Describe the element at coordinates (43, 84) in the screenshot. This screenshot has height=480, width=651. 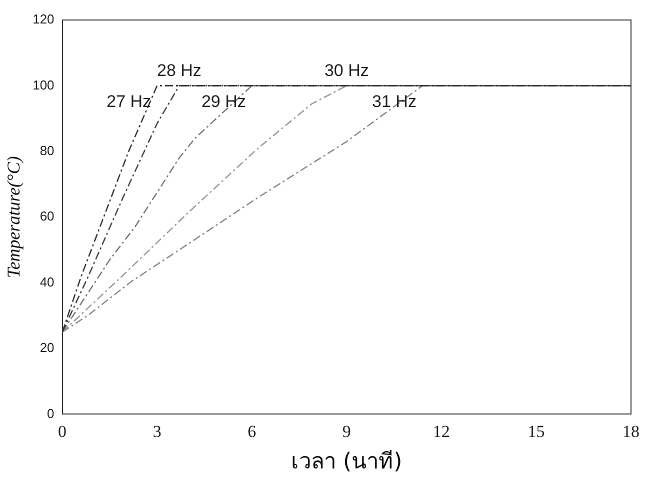
I see `y-tick-label: 100` at that location.